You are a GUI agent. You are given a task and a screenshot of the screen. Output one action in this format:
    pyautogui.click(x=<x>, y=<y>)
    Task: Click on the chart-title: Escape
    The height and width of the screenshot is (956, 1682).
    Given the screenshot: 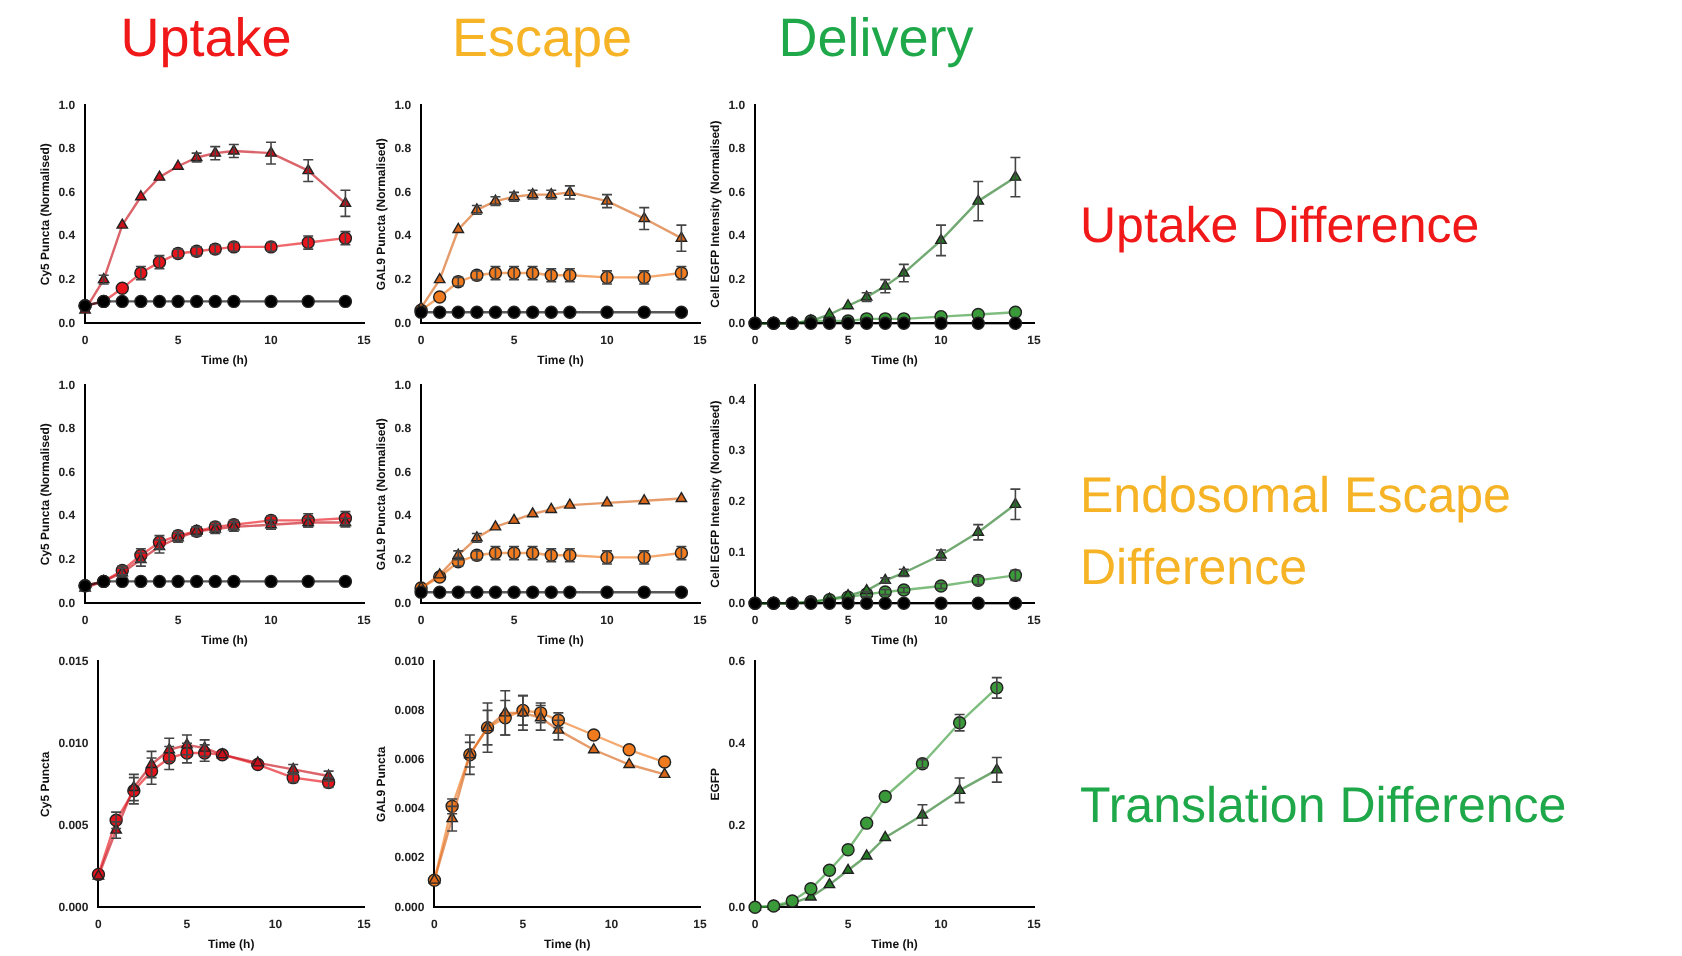 What is the action you would take?
    pyautogui.click(x=542, y=38)
    